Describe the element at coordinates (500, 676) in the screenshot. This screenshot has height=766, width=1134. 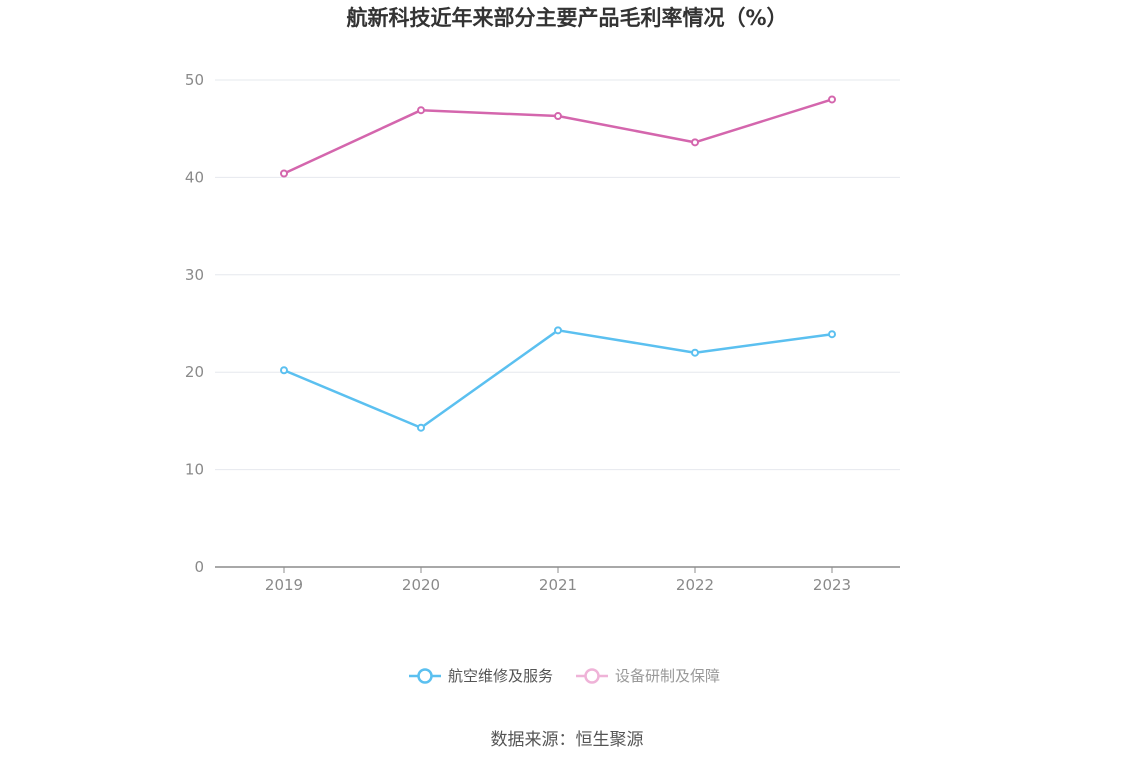
I see `legend-label: 航空维修及服务` at that location.